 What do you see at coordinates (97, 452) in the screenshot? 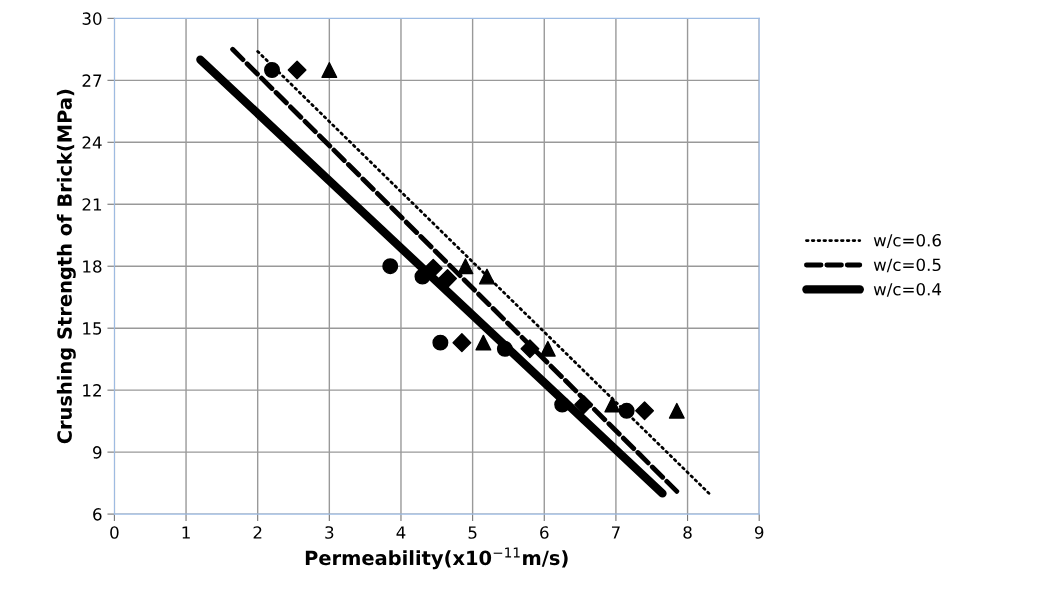
I see `y-tick-label: 9` at bounding box center [97, 452].